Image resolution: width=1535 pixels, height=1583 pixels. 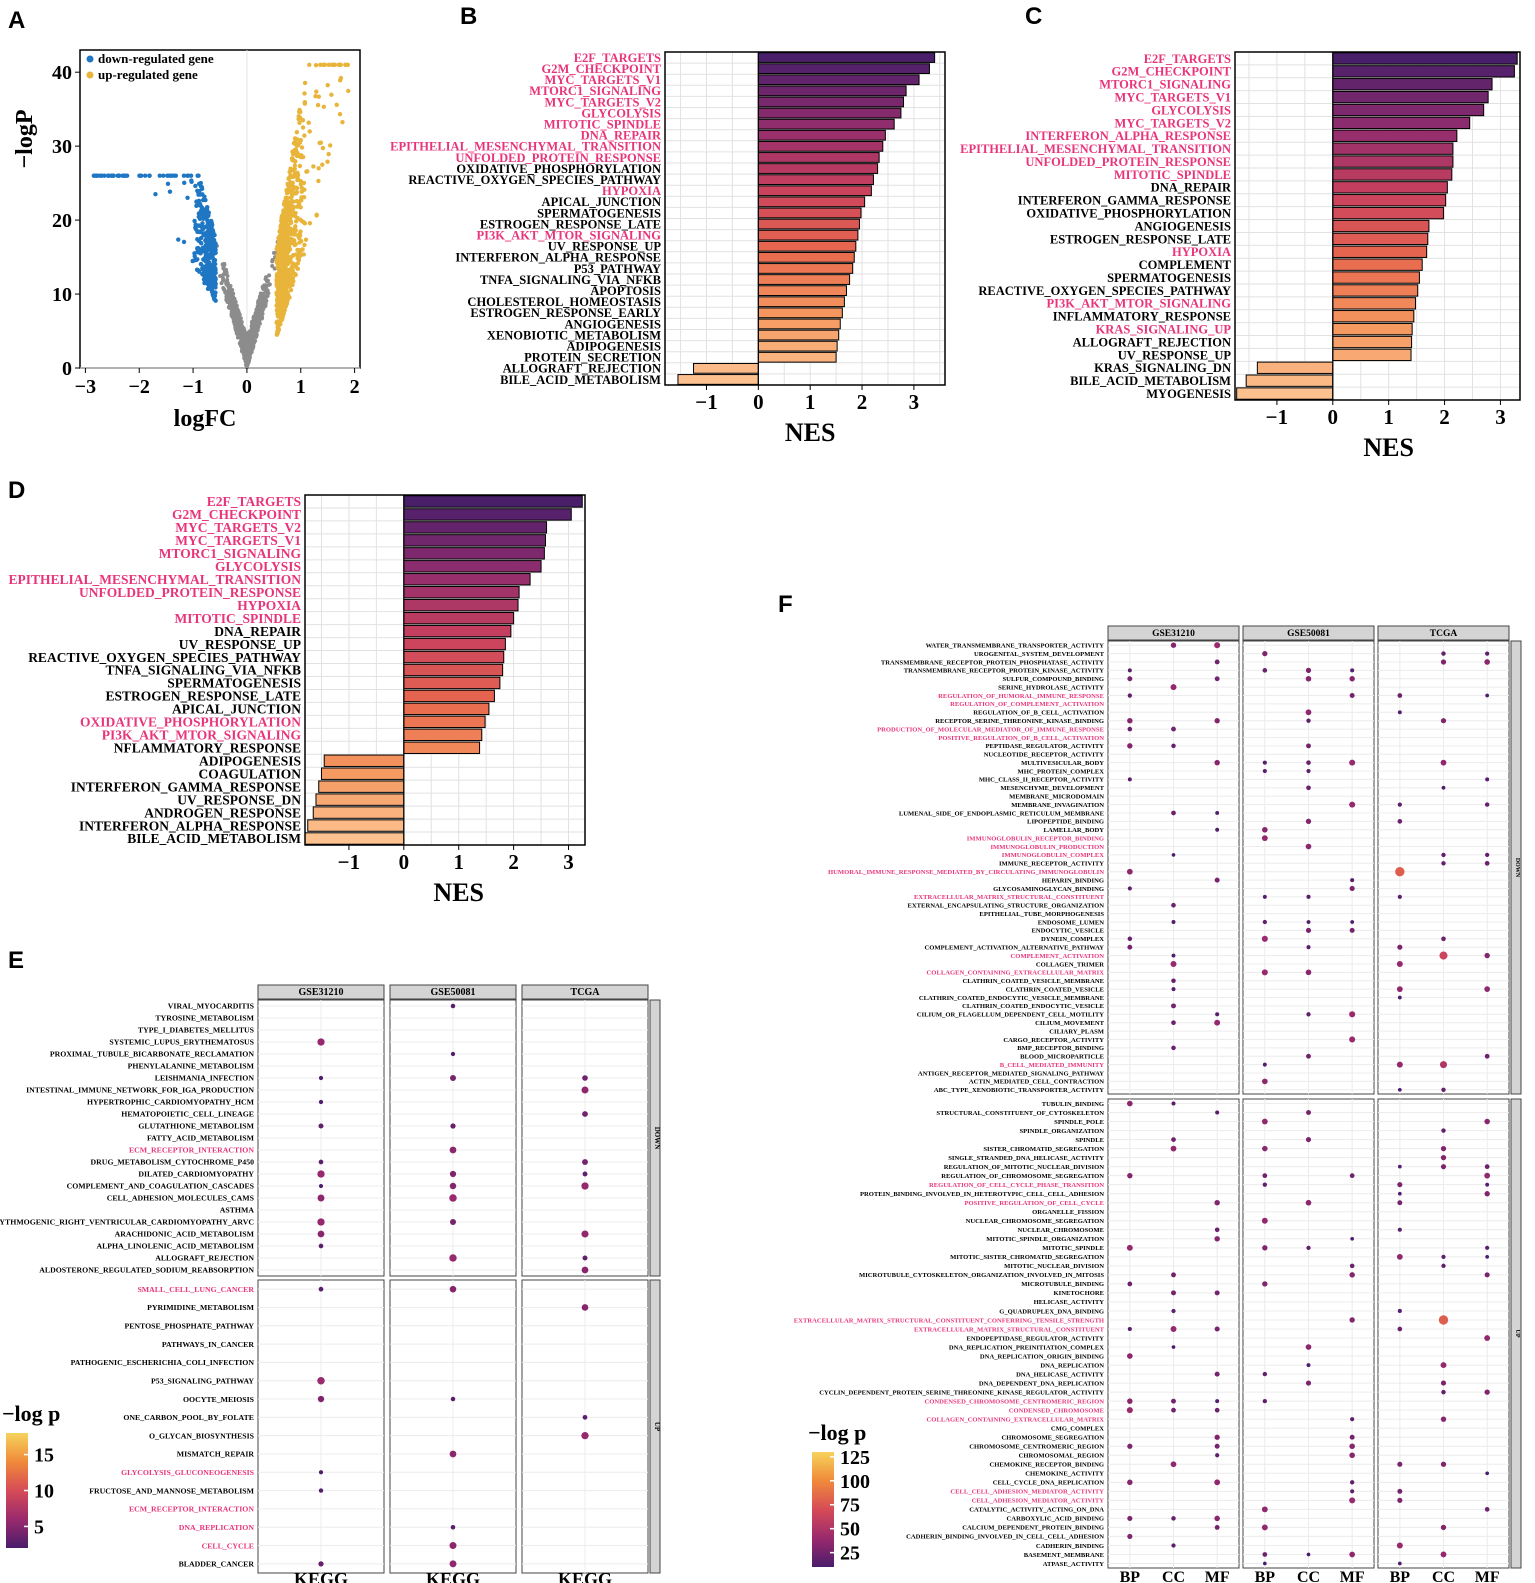 What do you see at coordinates (1089, 1140) in the screenshot?
I see `row-label: SPINDLE` at bounding box center [1089, 1140].